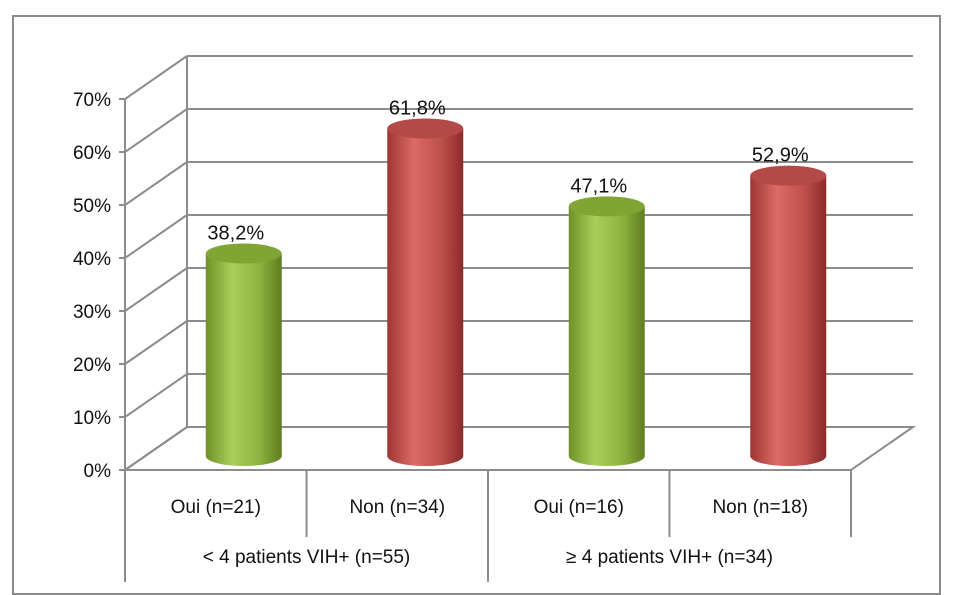  I want to click on y-axis: 0% 10% 20% 30% 40% 50% 60% 70%, so click(99, 286).